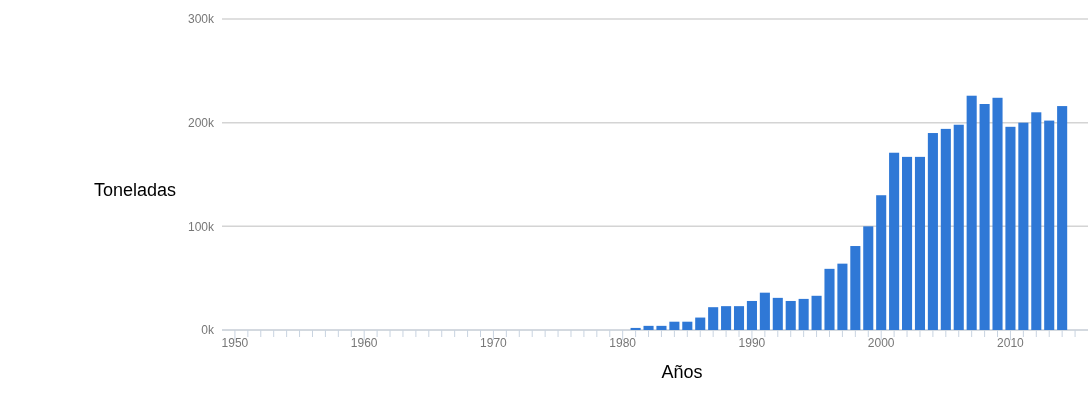  Describe the element at coordinates (201, 226) in the screenshot. I see `y-tick-label: 100k` at that location.